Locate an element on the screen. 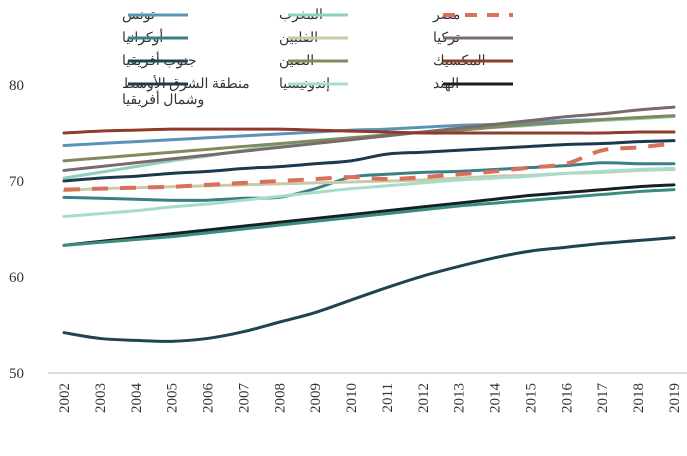  y-tick-label: 80 is located at coordinates (16, 86).